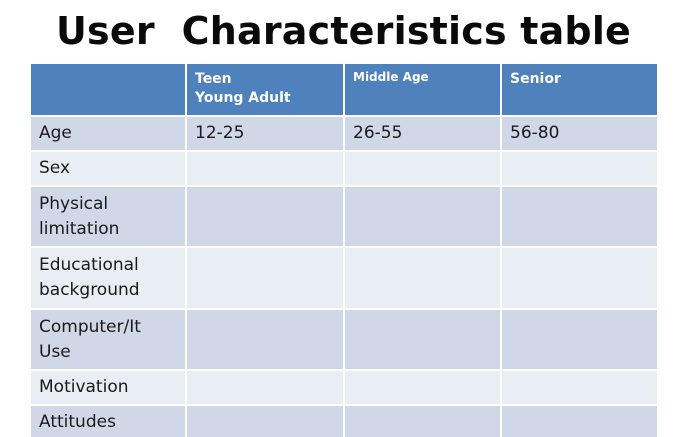  I want to click on row-label-line: limitation, so click(79, 228).